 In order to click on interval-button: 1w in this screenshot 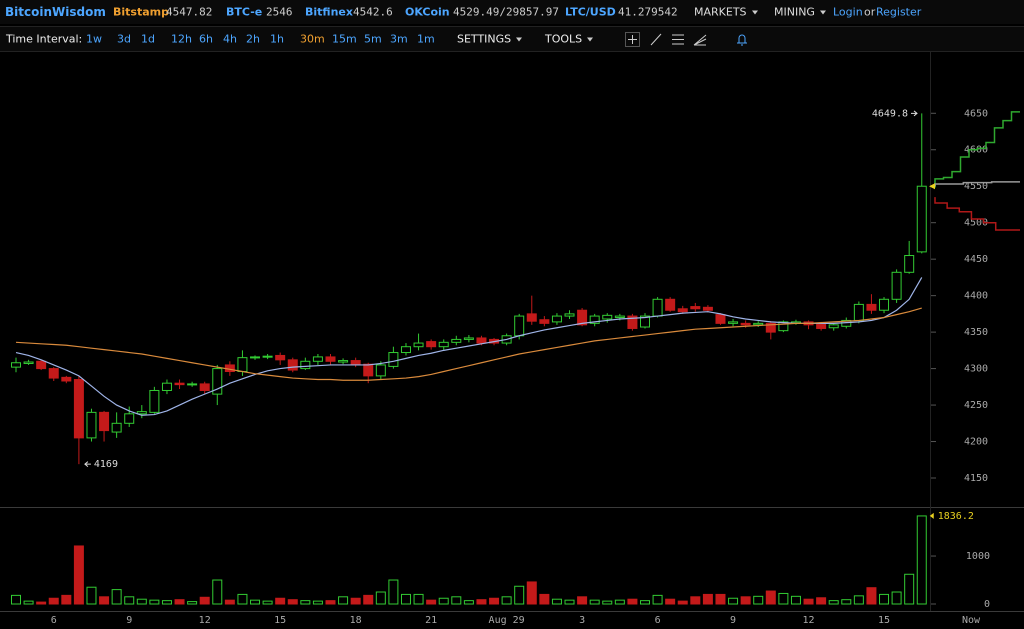, I will do `click(94, 39)`.